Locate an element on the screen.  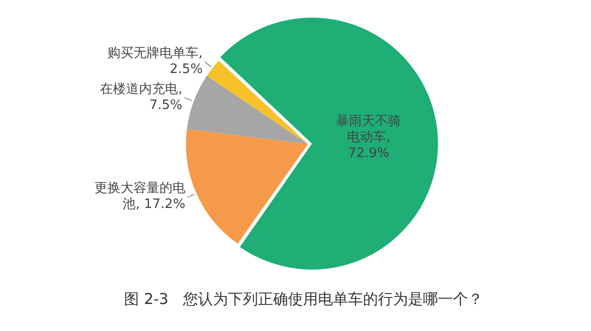
slice-label: 暴雨天不骑电动车, 72.9% is located at coordinates (368, 138).